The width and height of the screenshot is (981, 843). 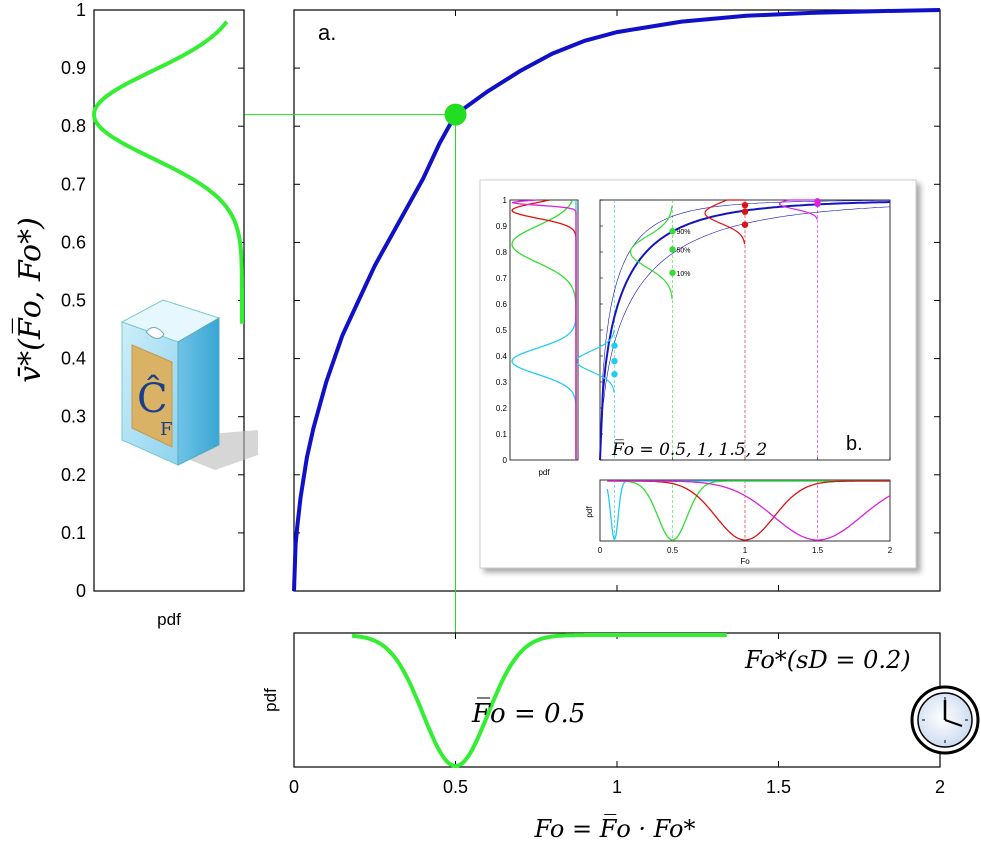 I want to click on ytick-label: 0.5, so click(x=73, y=301).